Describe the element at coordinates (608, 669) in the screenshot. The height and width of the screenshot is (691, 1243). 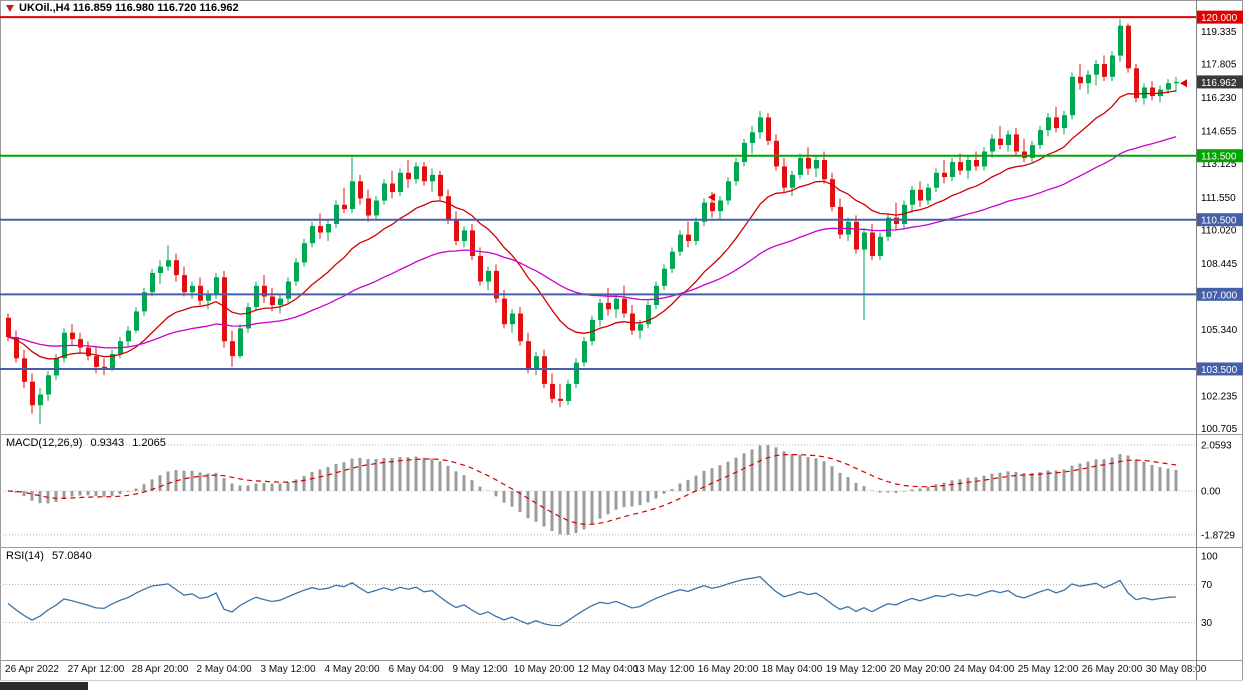
I see `time-axis-label: 12 May 04:00` at that location.